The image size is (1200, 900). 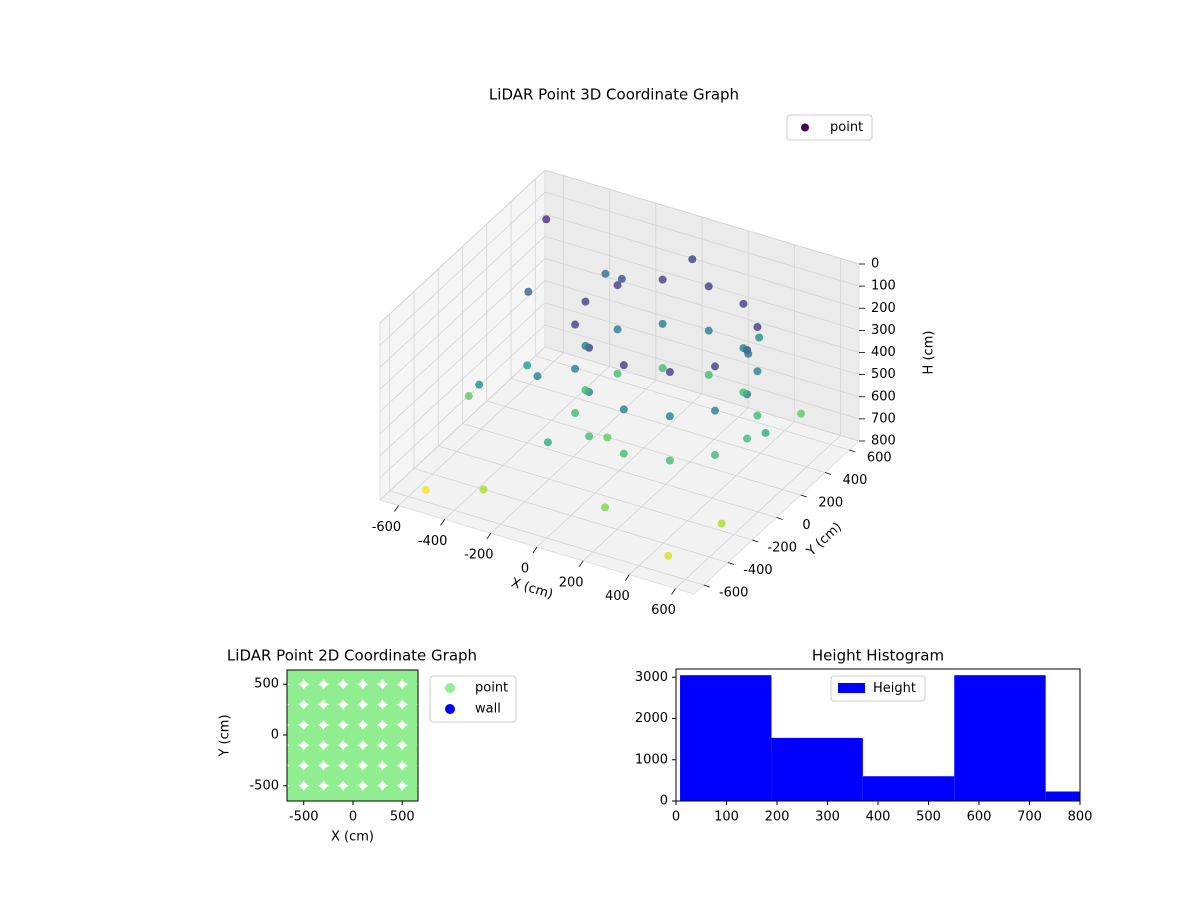 What do you see at coordinates (883, 396) in the screenshot?
I see `z-tick-label: 600` at bounding box center [883, 396].